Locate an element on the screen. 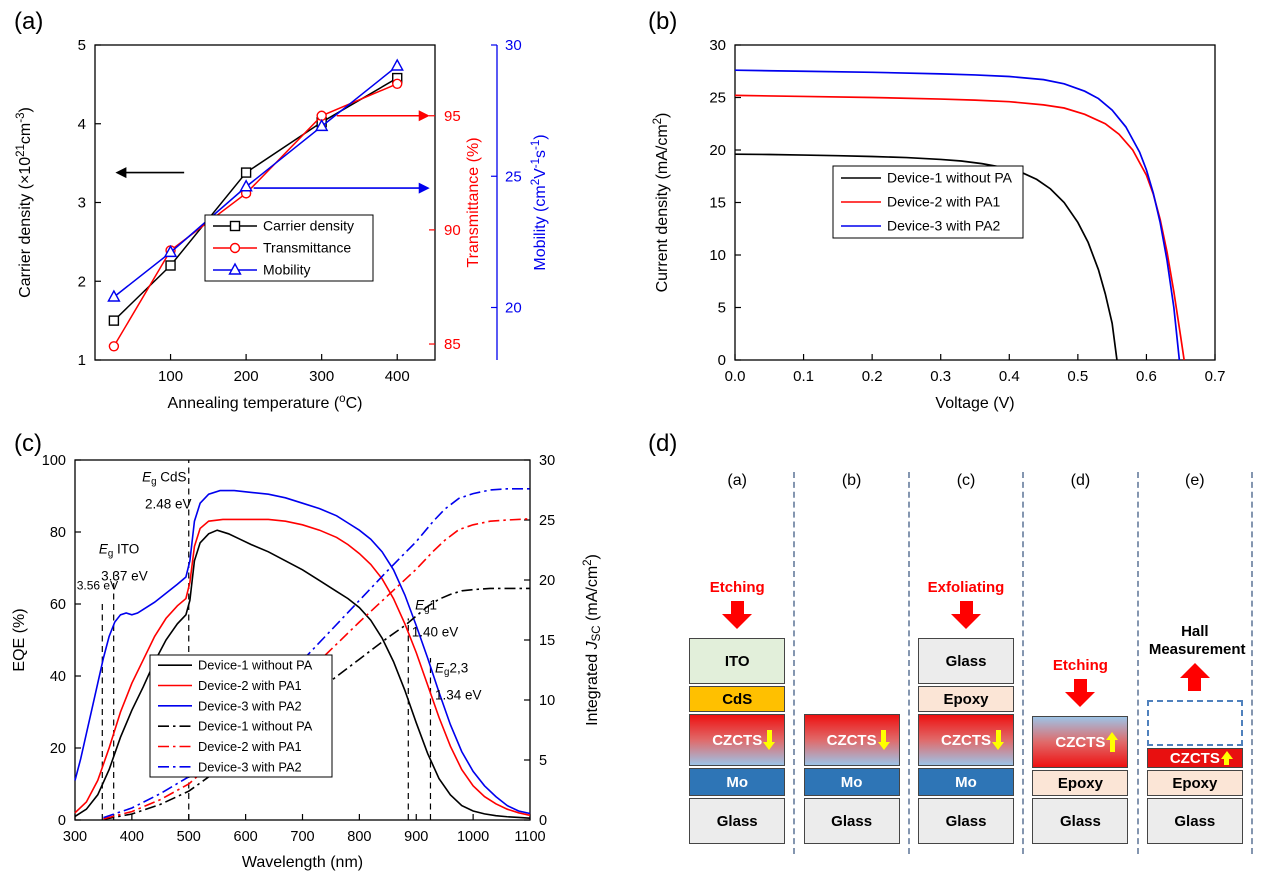 The image size is (1269, 887). action-arrow-down-icon is located at coordinates (966, 615).